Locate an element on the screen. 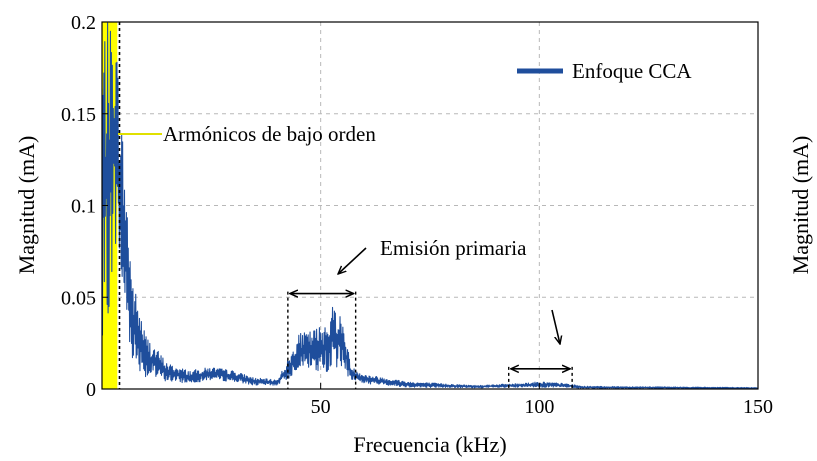 This screenshot has height=461, width=817. annotation-secondary-emission-arrow is located at coordinates (555, 326).